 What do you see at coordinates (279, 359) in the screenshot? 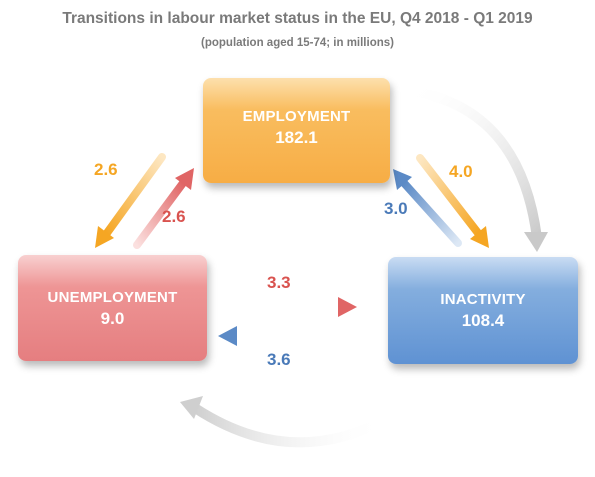
I see `flow-inactivity-to-unemployment: 3.6` at bounding box center [279, 359].